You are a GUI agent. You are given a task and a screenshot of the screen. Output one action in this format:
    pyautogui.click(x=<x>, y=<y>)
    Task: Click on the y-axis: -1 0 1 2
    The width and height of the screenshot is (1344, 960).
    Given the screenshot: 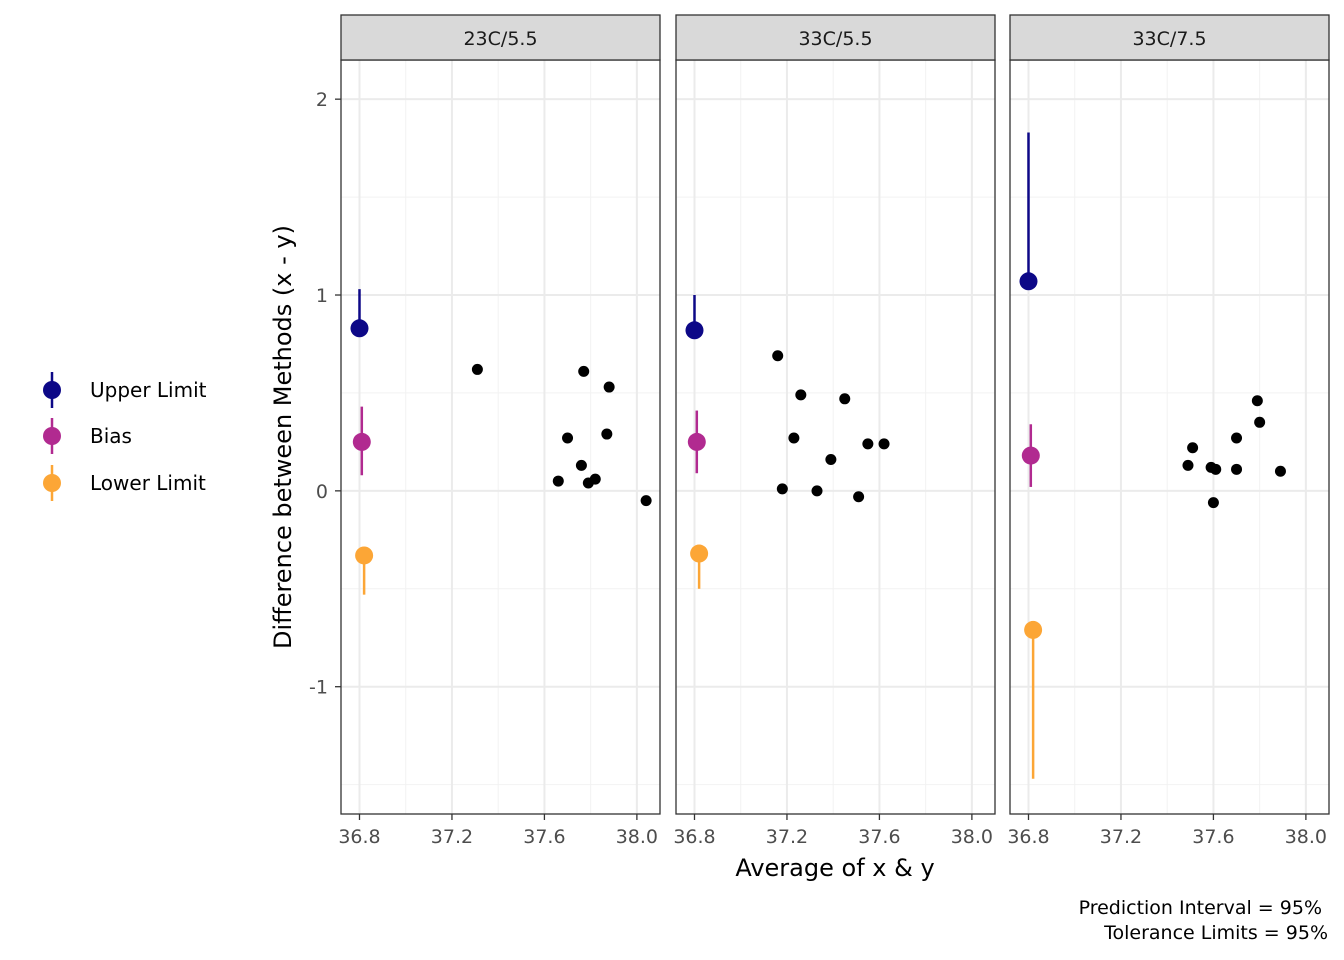 What is the action you would take?
    pyautogui.click(x=325, y=394)
    